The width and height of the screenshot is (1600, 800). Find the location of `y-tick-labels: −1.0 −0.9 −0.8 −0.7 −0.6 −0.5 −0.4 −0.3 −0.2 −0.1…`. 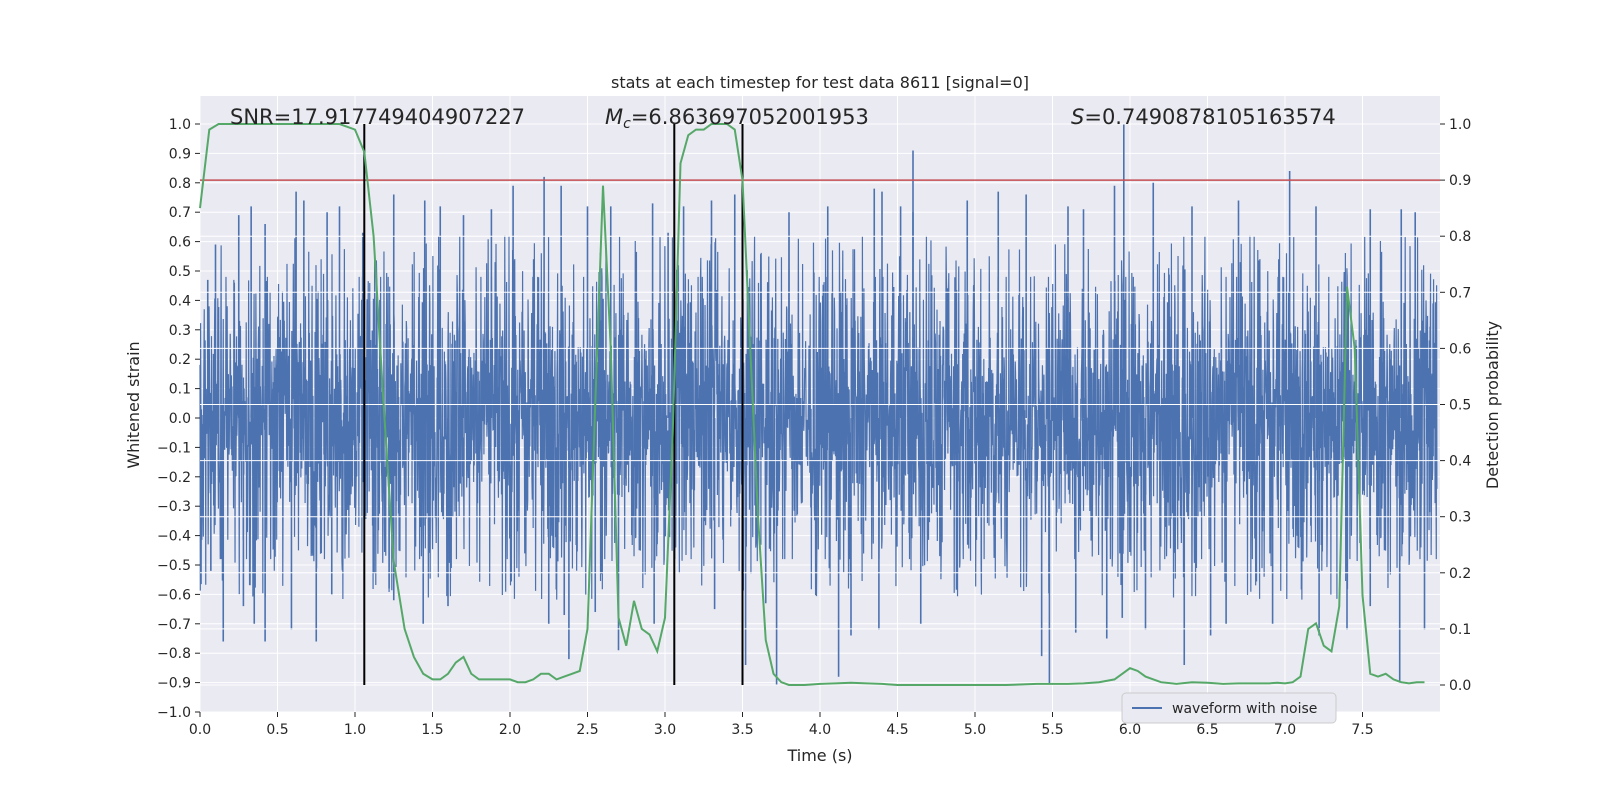

y-tick-labels: −1.0 −0.9 −0.8 −0.7 −0.6 −0.5 −0.4 −0.3 −0.2 −0.1… is located at coordinates (178, 419).